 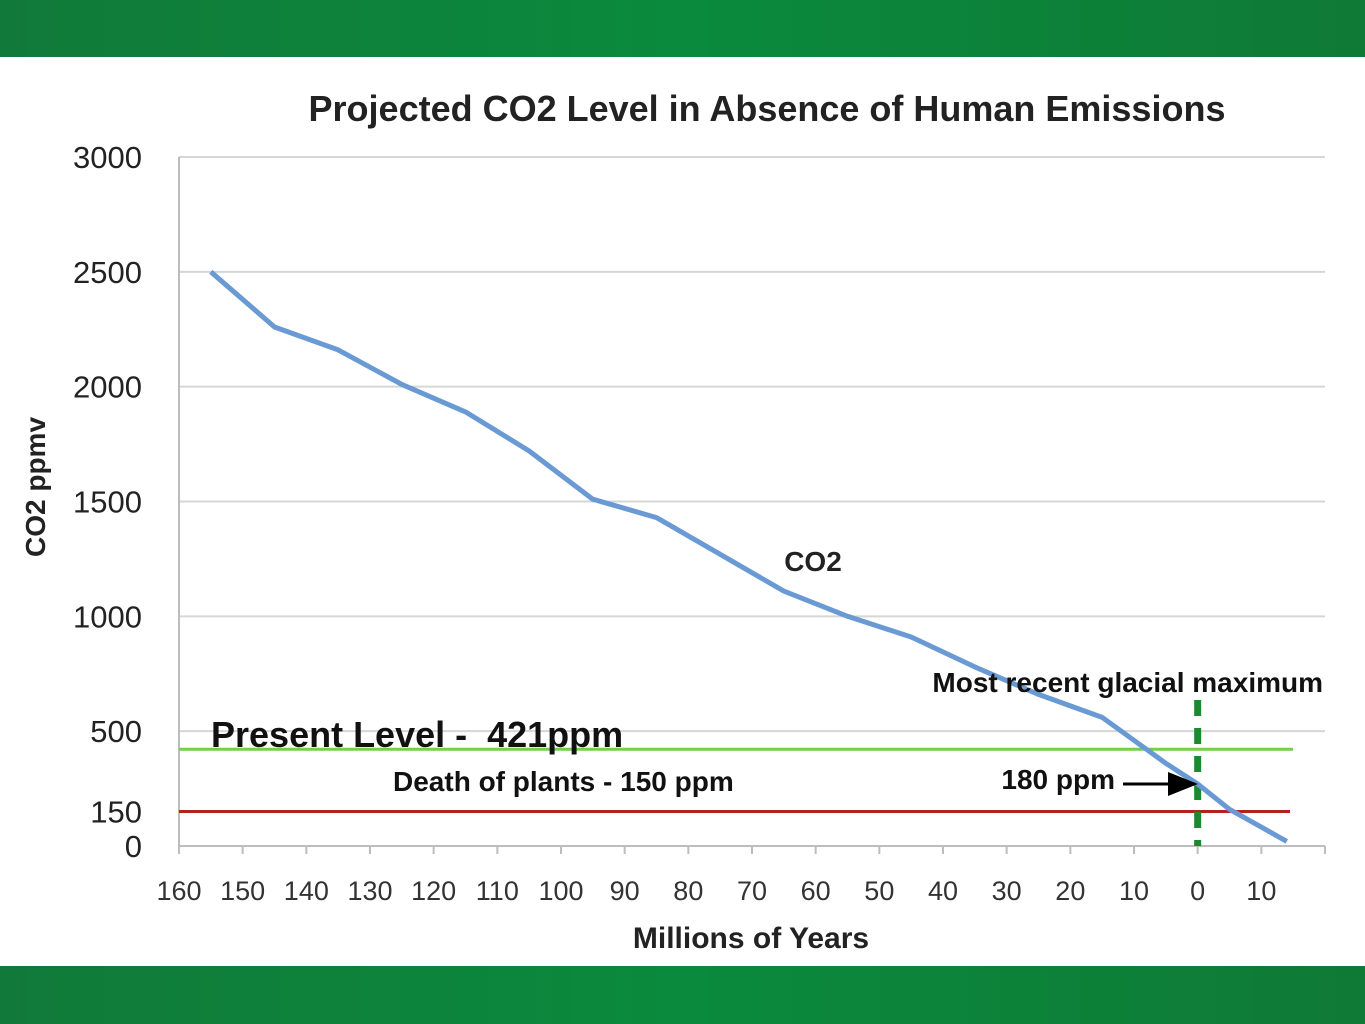 I want to click on x-tick-label: 50, so click(x=879, y=891).